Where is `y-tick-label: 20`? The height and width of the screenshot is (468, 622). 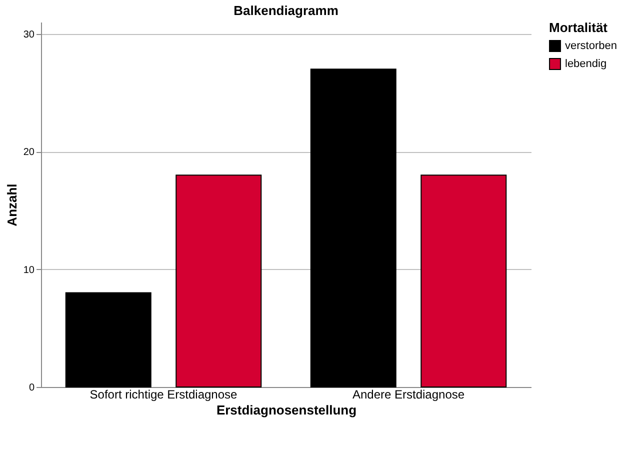 y-tick-label: 20 is located at coordinates (29, 152).